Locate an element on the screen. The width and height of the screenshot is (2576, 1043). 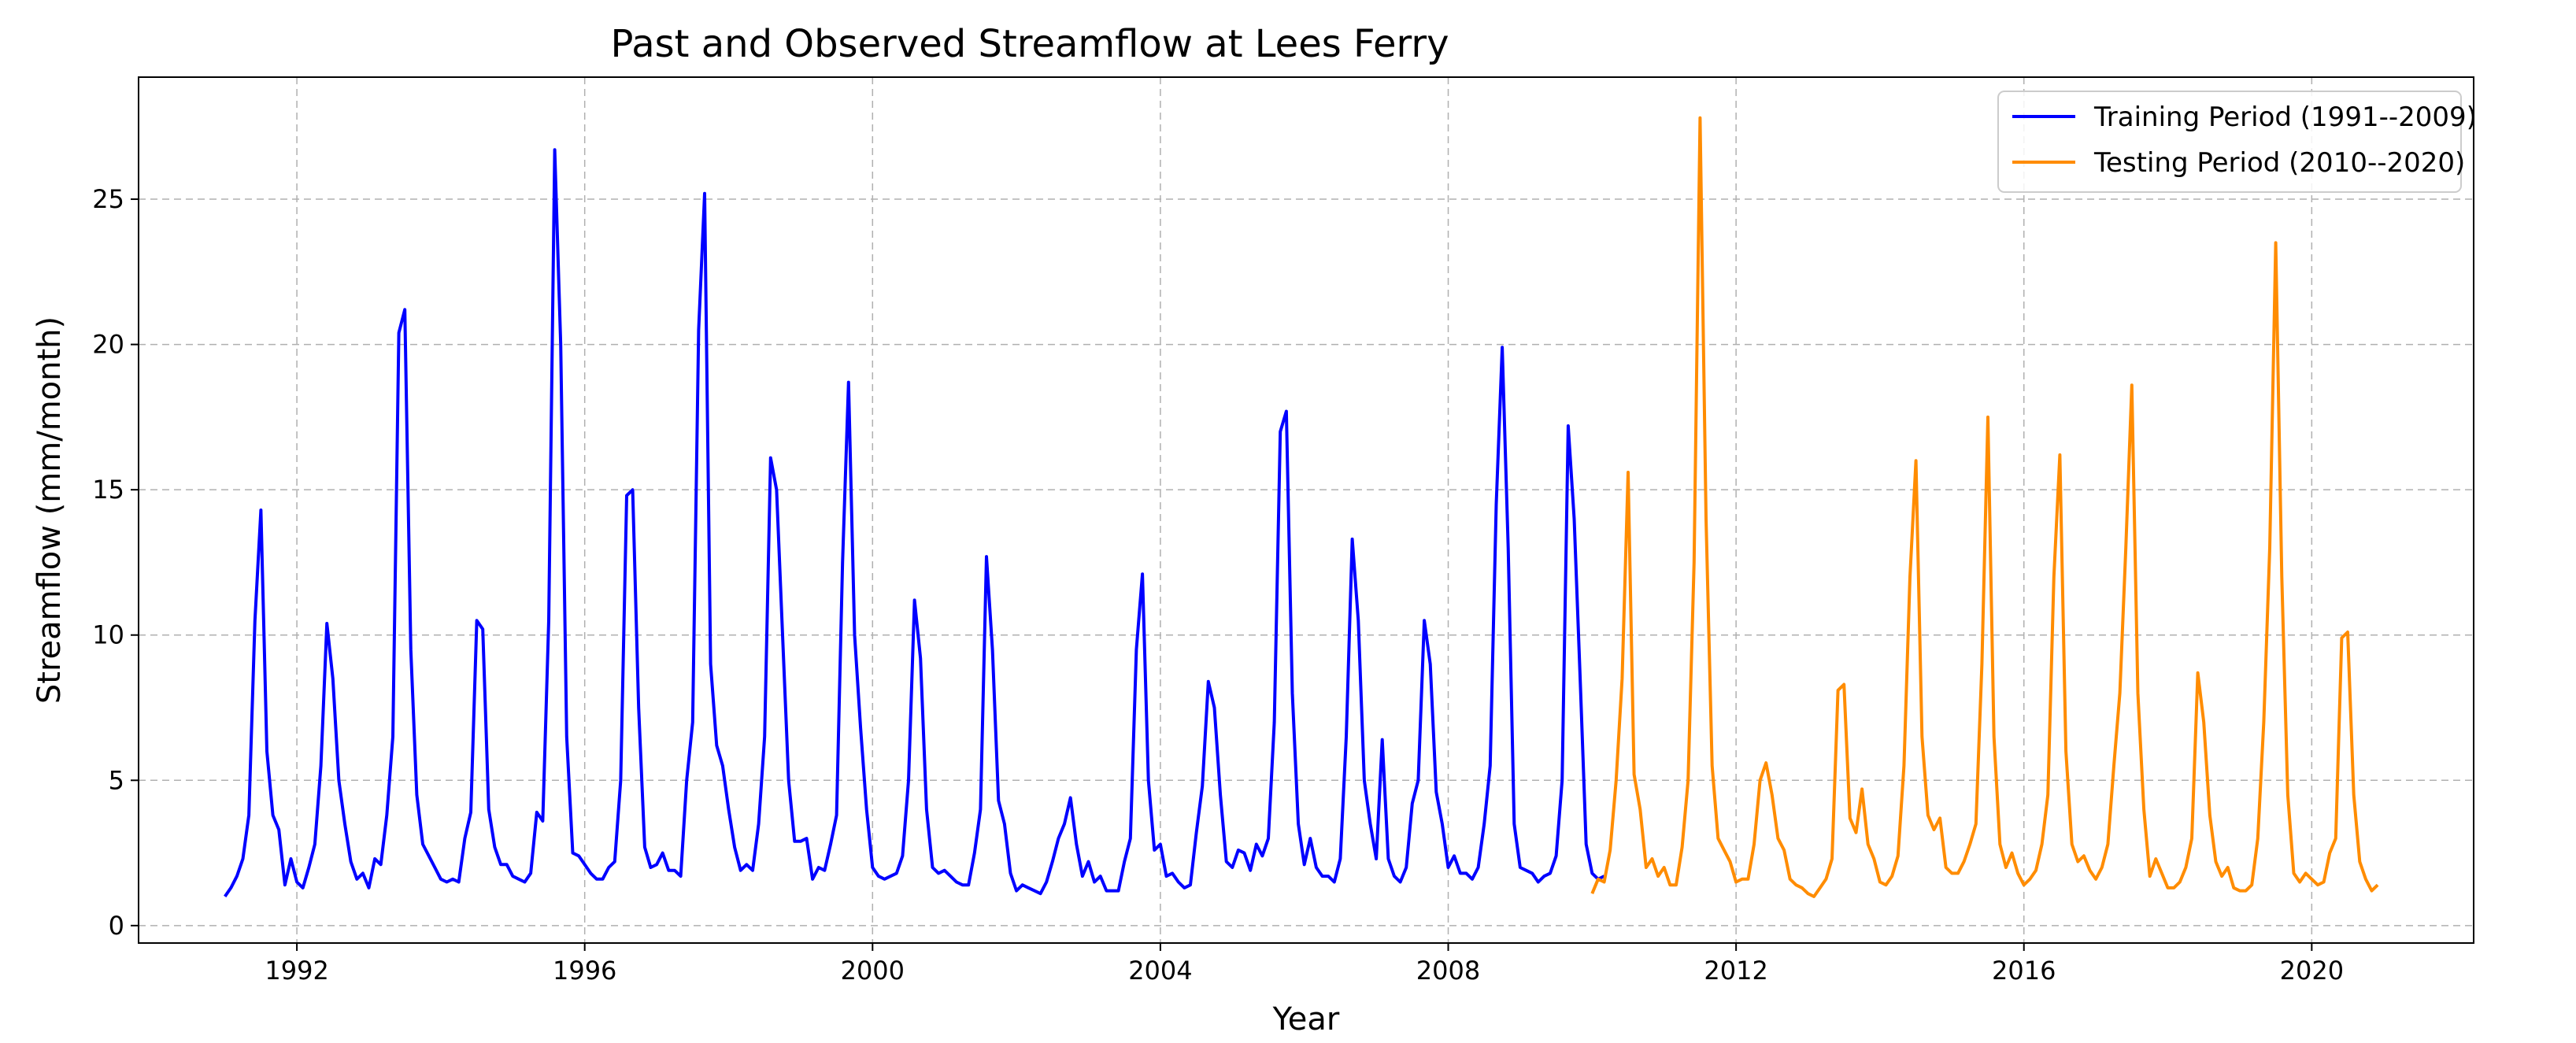
y-tick-label: 5 is located at coordinates (116, 780).